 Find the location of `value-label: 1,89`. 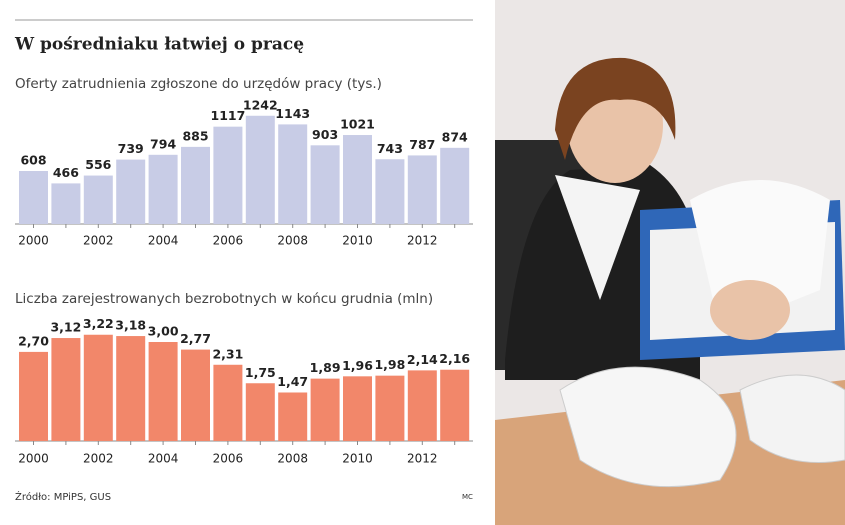

value-label: 1,89 is located at coordinates (325, 367).